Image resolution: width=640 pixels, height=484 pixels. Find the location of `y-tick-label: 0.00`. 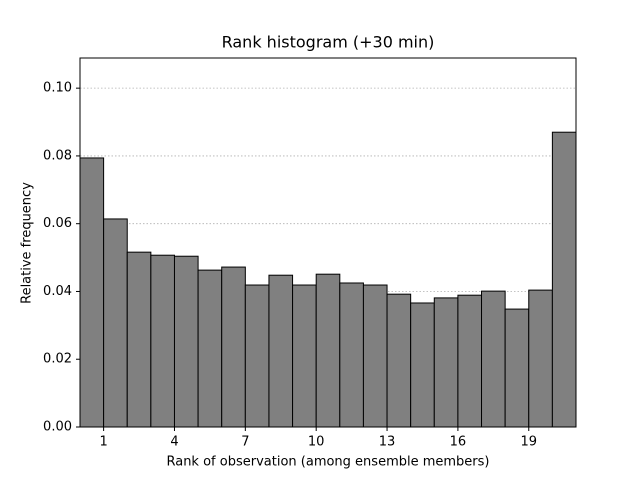

y-tick-label: 0.00 is located at coordinates (57, 427).